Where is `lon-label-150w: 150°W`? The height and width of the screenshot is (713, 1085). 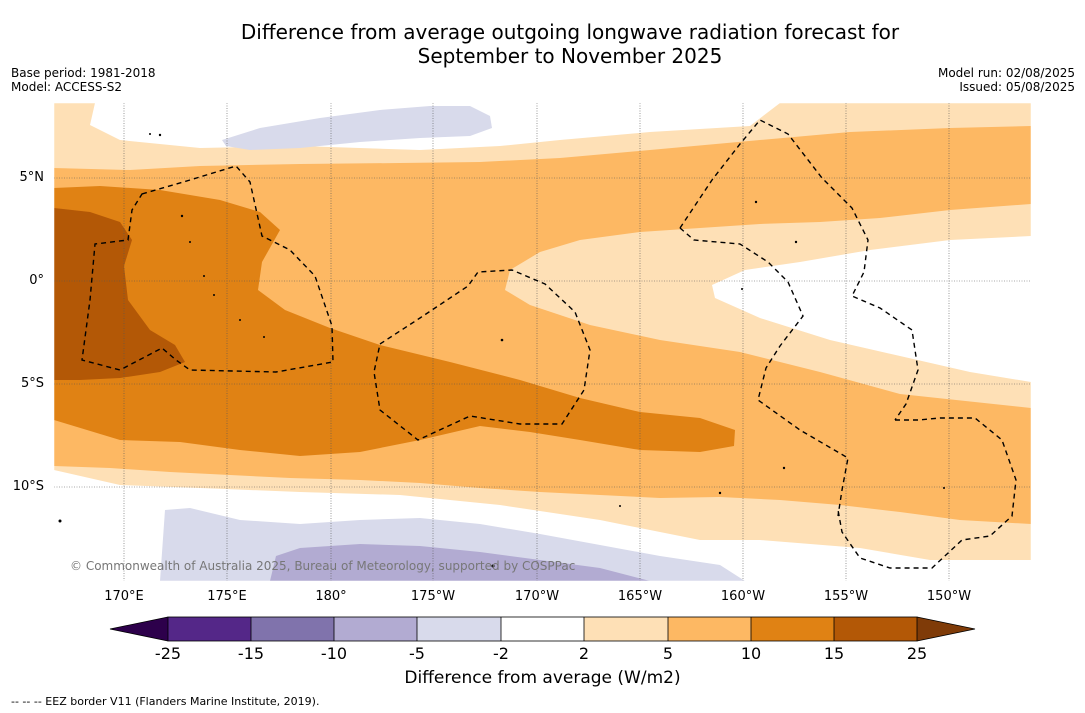
lon-label-150w: 150°W is located at coordinates (949, 596).